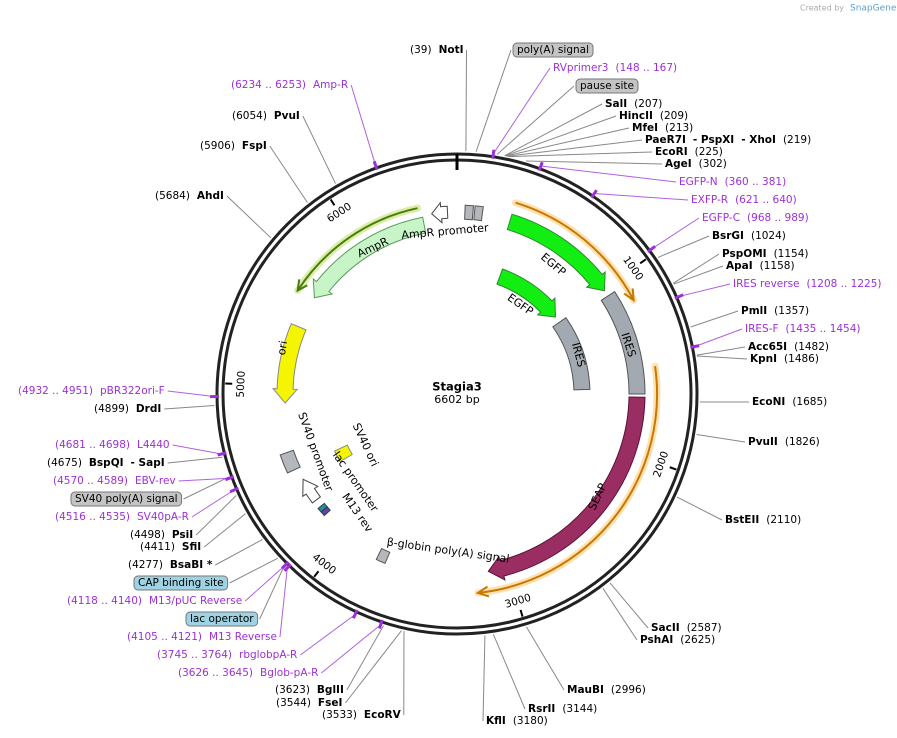  Describe the element at coordinates (325, 511) in the screenshot. I see `lac-operator` at that location.